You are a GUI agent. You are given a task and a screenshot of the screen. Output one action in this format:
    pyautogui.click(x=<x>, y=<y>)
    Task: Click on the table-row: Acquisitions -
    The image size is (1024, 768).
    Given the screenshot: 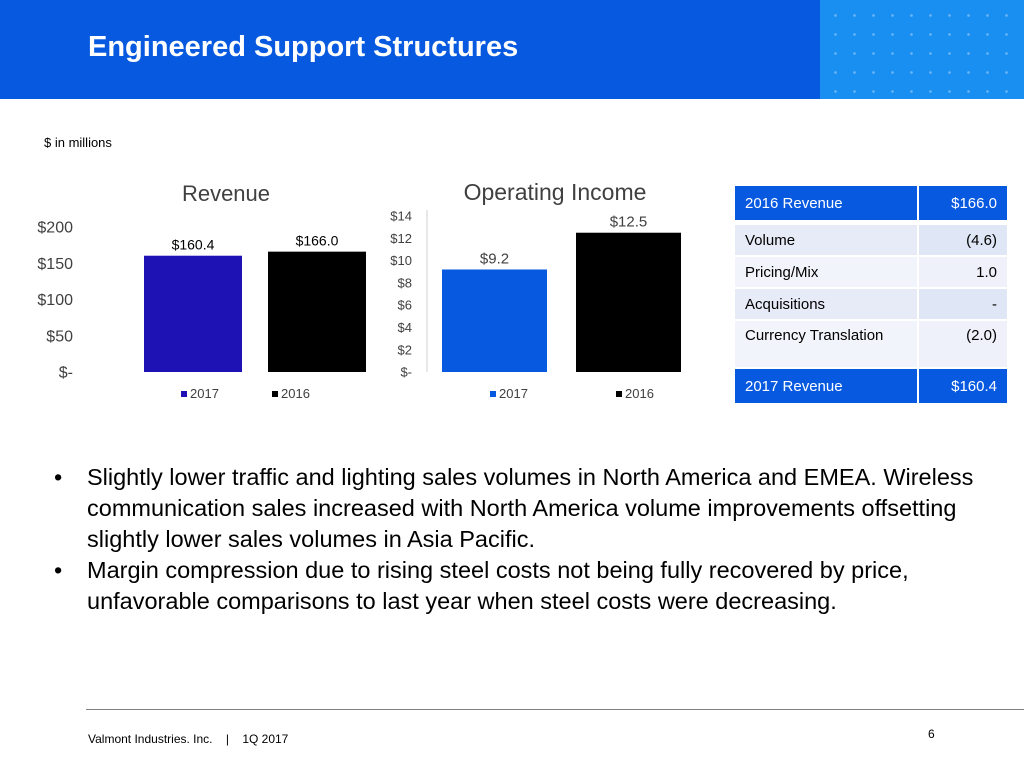 What is the action you would take?
    pyautogui.click(x=871, y=304)
    